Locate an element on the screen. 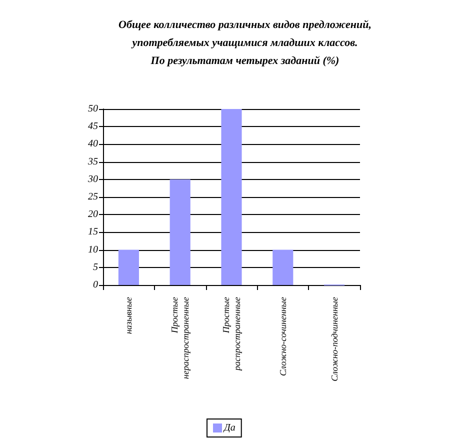 This screenshot has width=455, height=448. y-tick-label: 50 is located at coordinates (93, 109).